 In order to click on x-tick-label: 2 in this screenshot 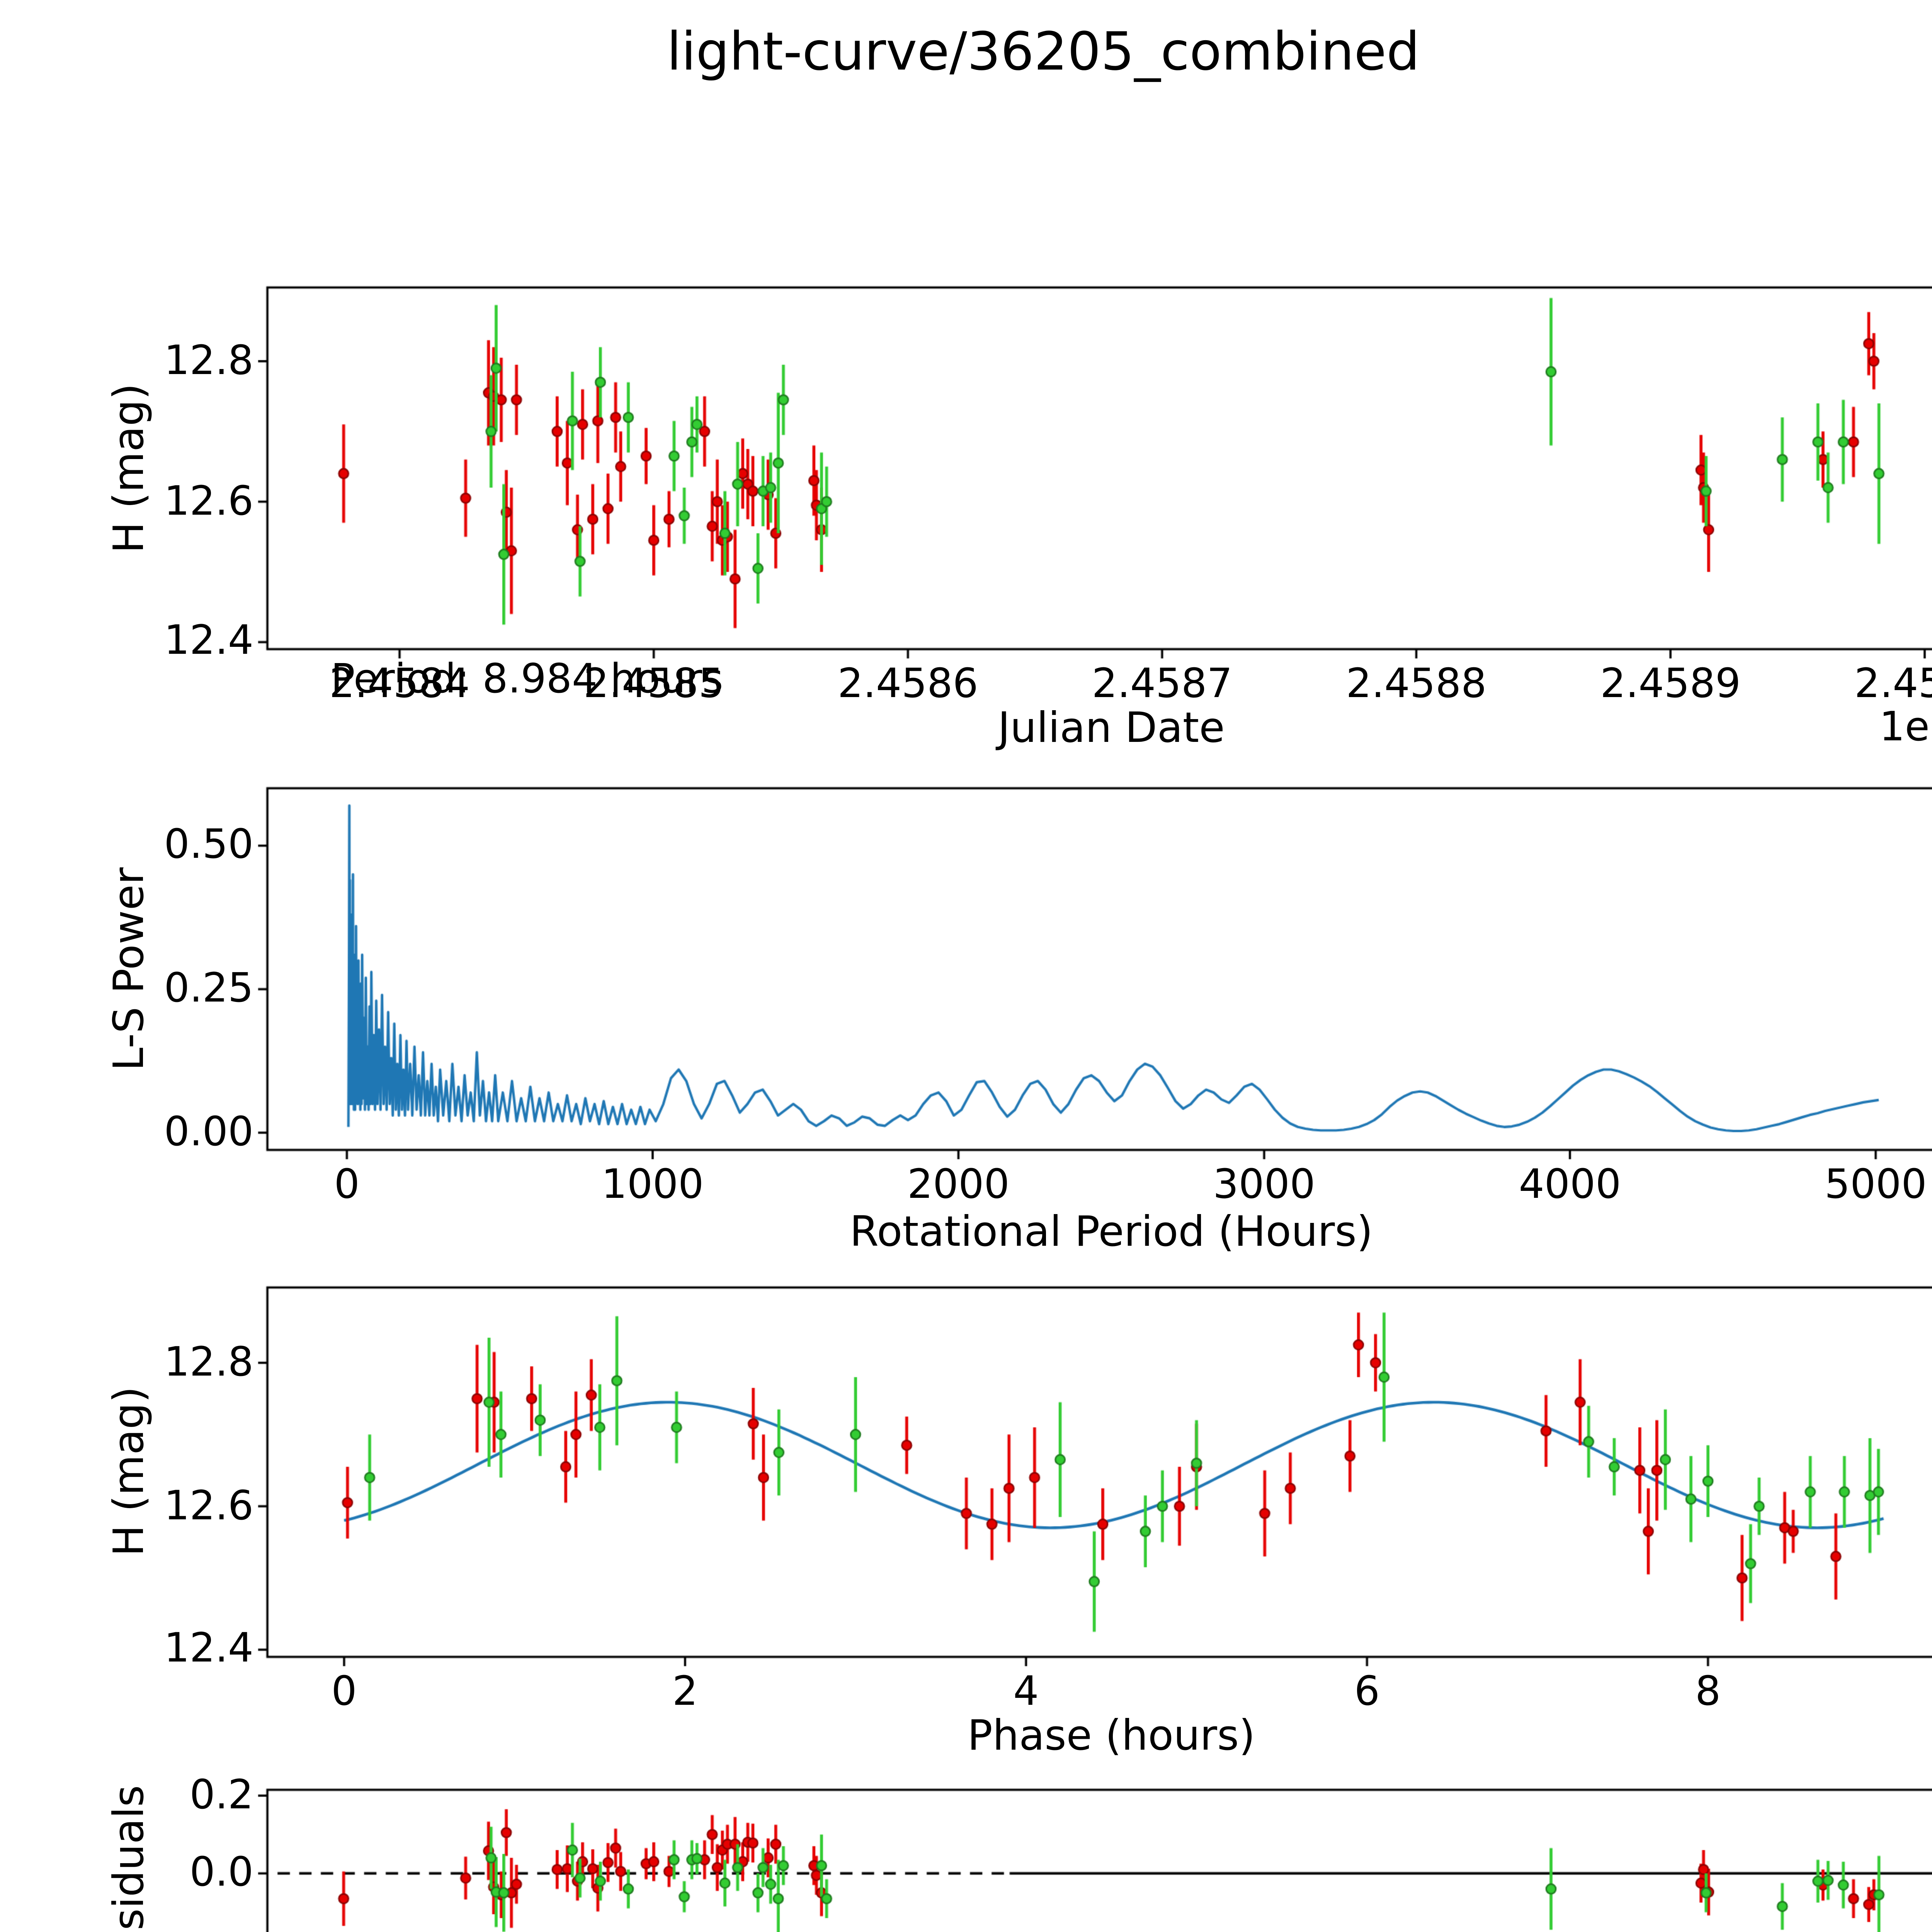, I will do `click(685, 1693)`.